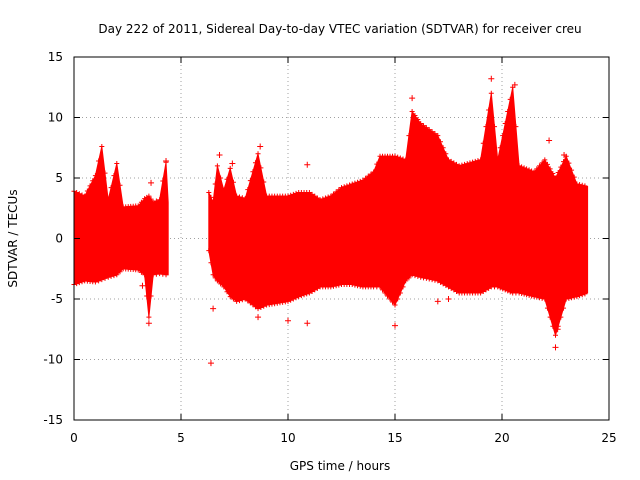 This screenshot has width=640, height=480. What do you see at coordinates (287, 438) in the screenshot?
I see `x-tick-label: 10` at bounding box center [287, 438].